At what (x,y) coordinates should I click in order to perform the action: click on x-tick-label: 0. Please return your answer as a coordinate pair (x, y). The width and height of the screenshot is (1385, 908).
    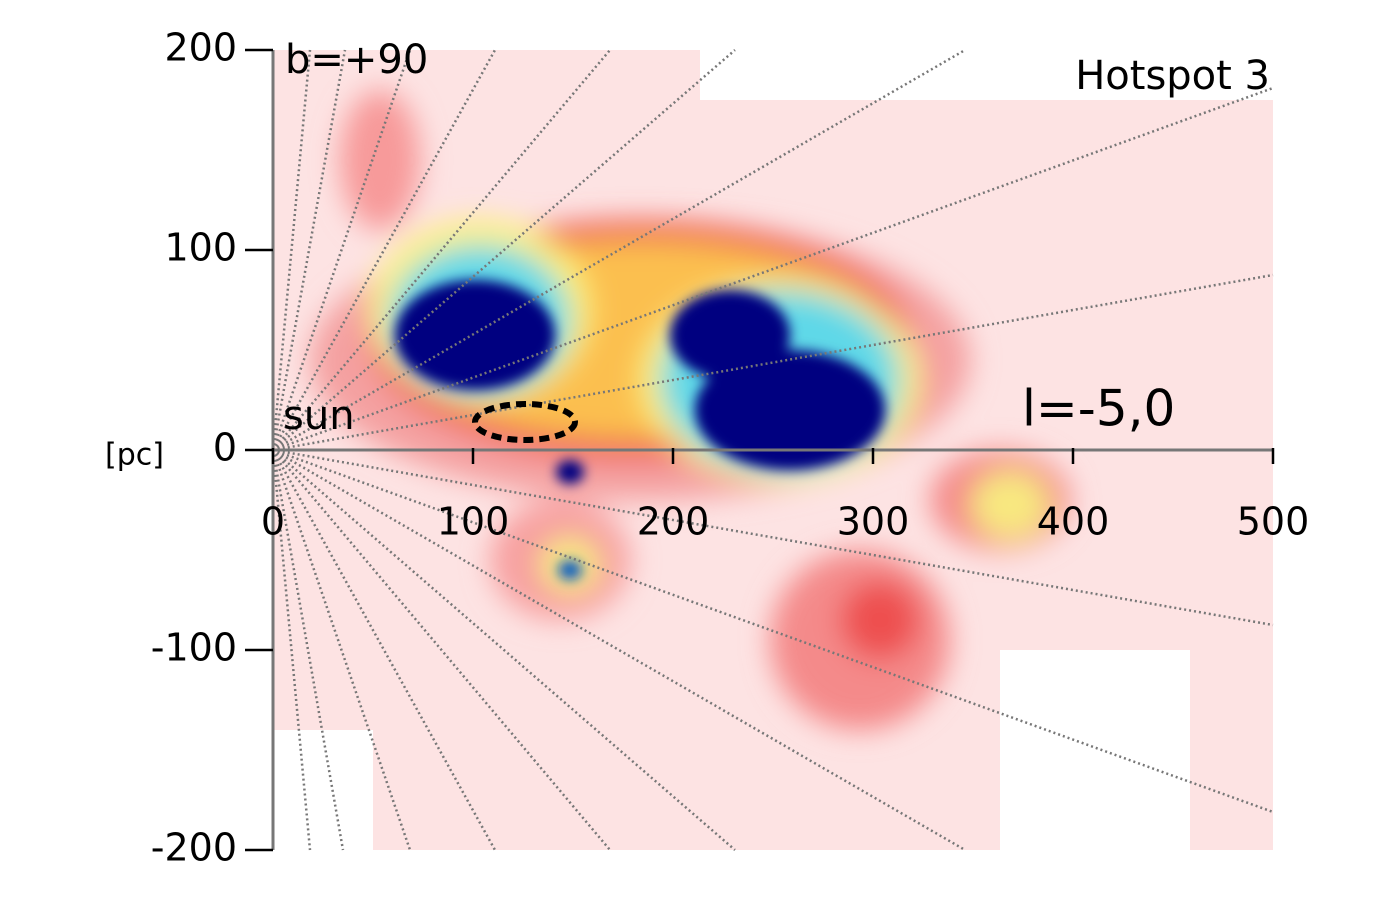
    Looking at the image, I should click on (273, 522).